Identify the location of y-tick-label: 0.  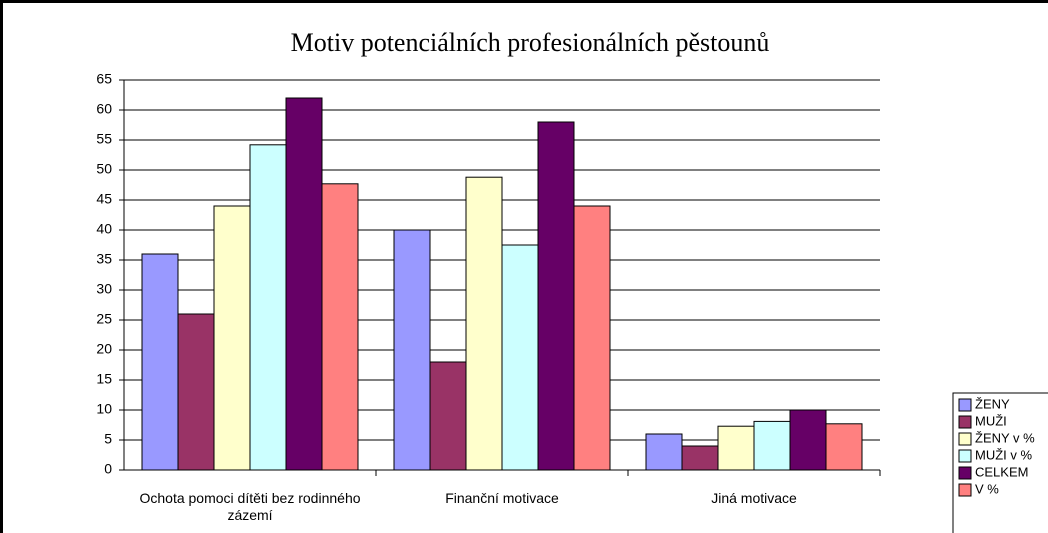
(108, 469).